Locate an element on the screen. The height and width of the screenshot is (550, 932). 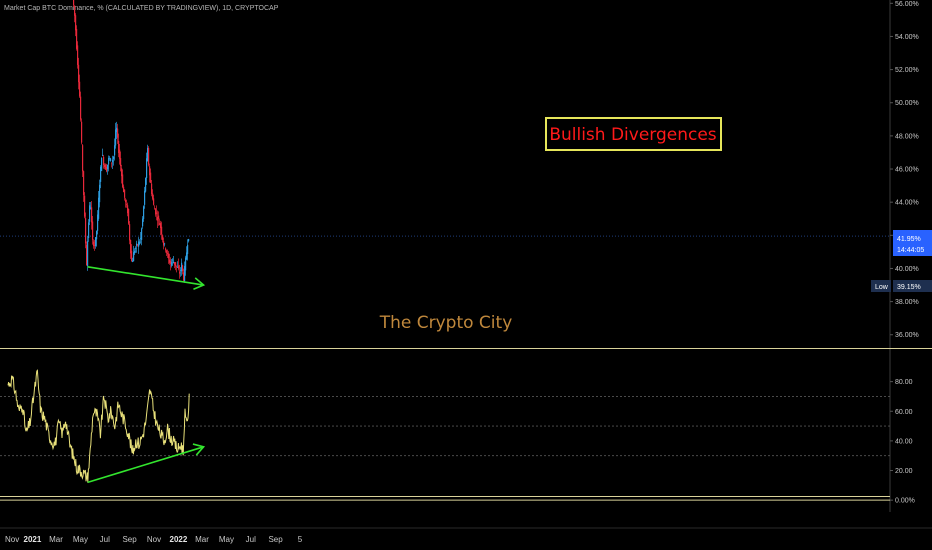
oscillator-tick-label: 60.00 is located at coordinates (904, 412).